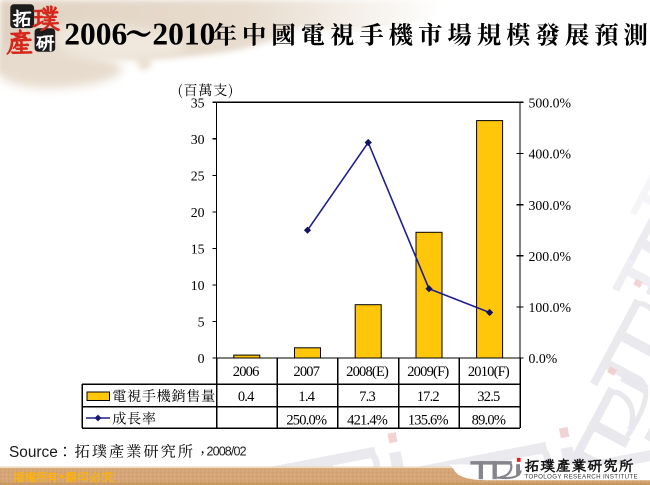 Image resolution: width=650 pixels, height=485 pixels. I want to click on svg-text: TOPOLOGY RESEARCH INSTITUTE, so click(581, 477).